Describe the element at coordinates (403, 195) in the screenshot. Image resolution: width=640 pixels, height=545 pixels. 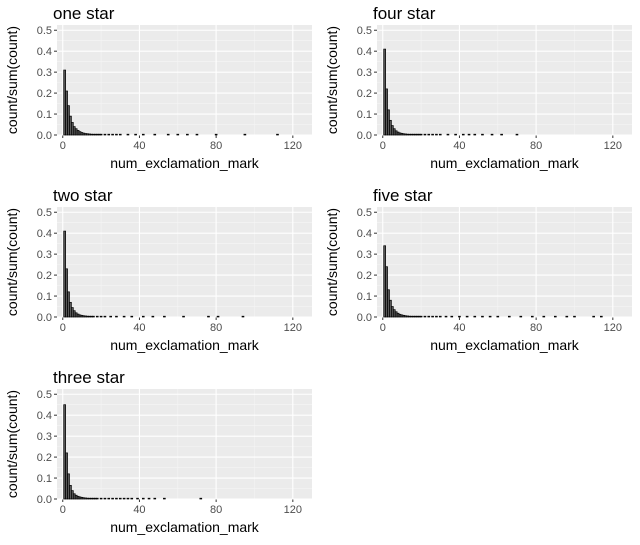
I see `panel-title: five star` at that location.